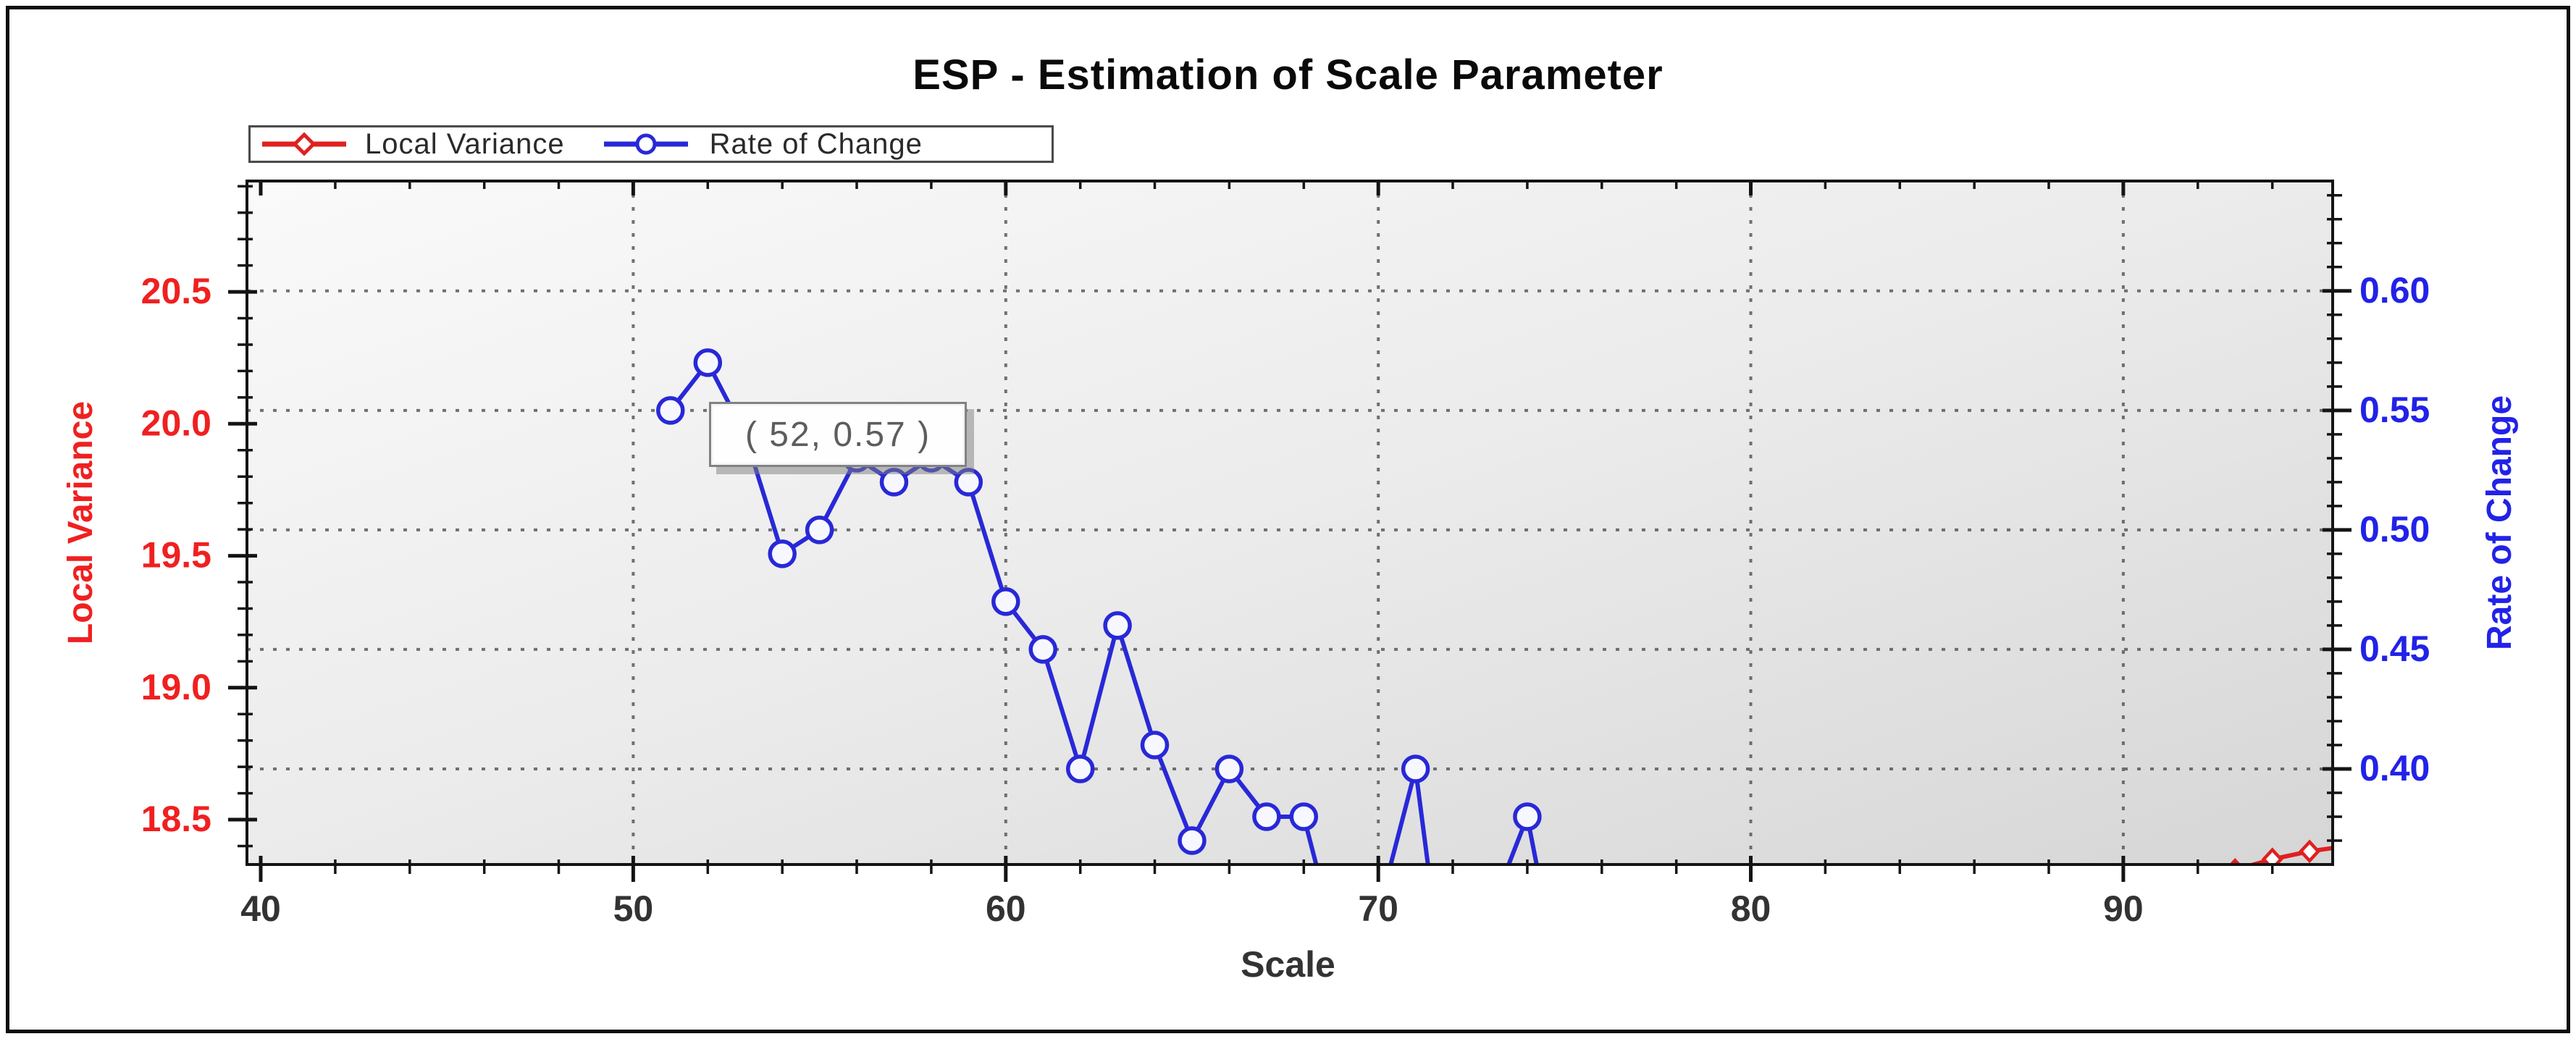 This screenshot has height=1039, width=2576. What do you see at coordinates (1751, 908) in the screenshot?
I see `x-tick-label-80: 80` at bounding box center [1751, 908].